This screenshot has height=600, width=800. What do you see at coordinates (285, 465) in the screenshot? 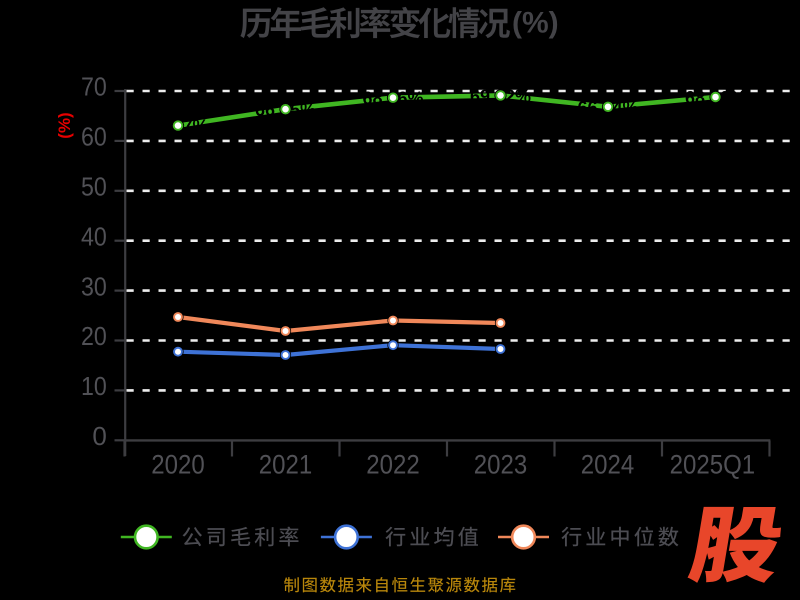
I see `svg-text: 2021` at bounding box center [285, 465].